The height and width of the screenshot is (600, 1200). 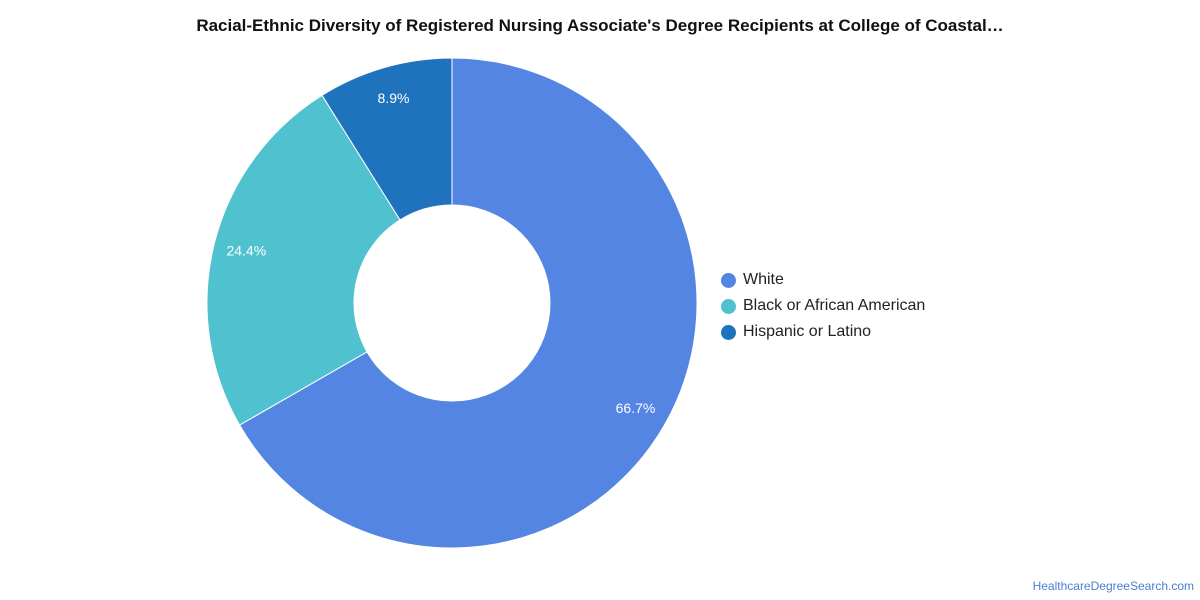 What do you see at coordinates (763, 279) in the screenshot?
I see `legend-label-white: White` at bounding box center [763, 279].